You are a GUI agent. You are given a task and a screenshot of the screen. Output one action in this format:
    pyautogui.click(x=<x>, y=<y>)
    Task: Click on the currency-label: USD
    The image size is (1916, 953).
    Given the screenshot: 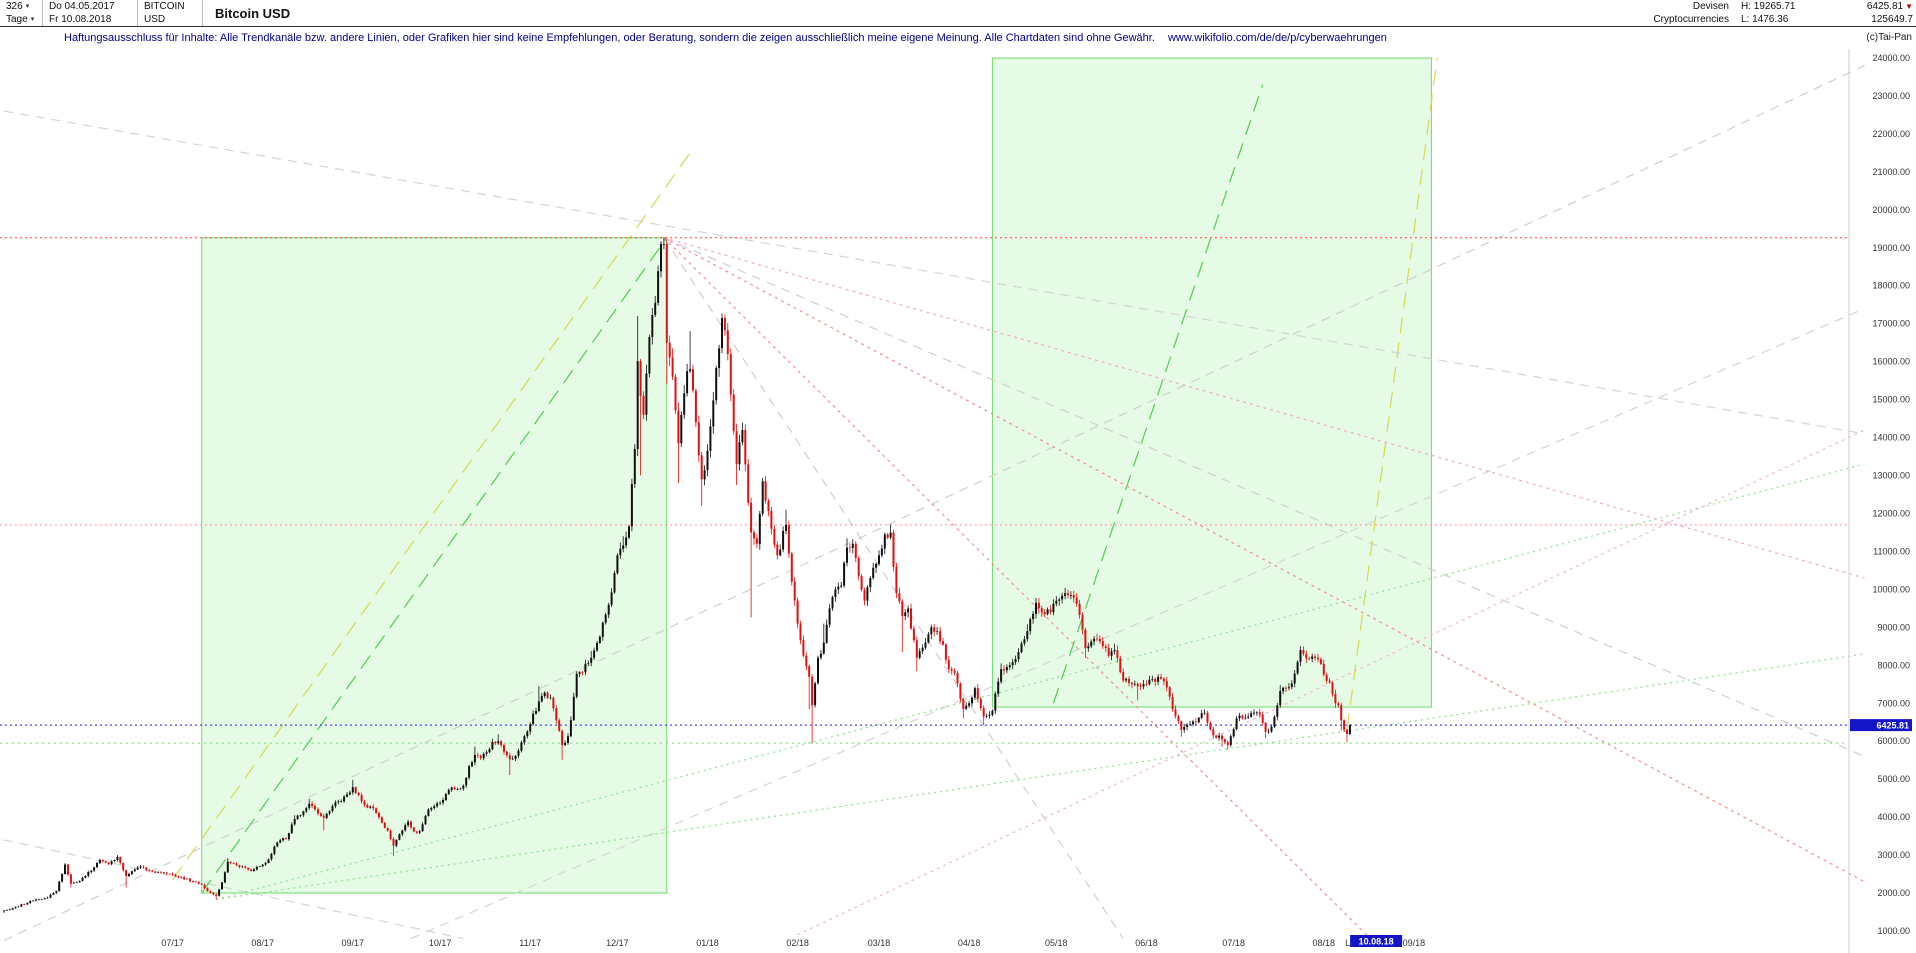 What is the action you would take?
    pyautogui.click(x=170, y=19)
    